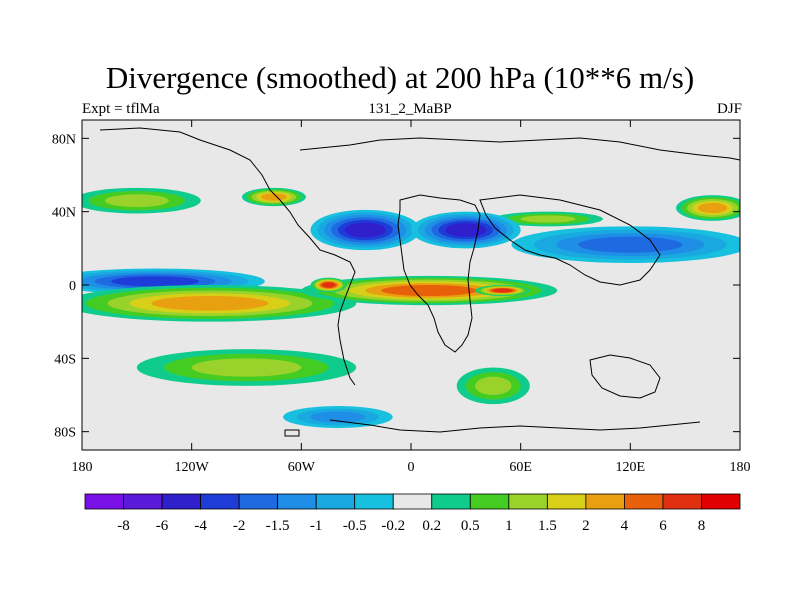 The width and height of the screenshot is (800, 600). Describe the element at coordinates (316, 526) in the screenshot. I see `colorbar-label: -1` at that location.